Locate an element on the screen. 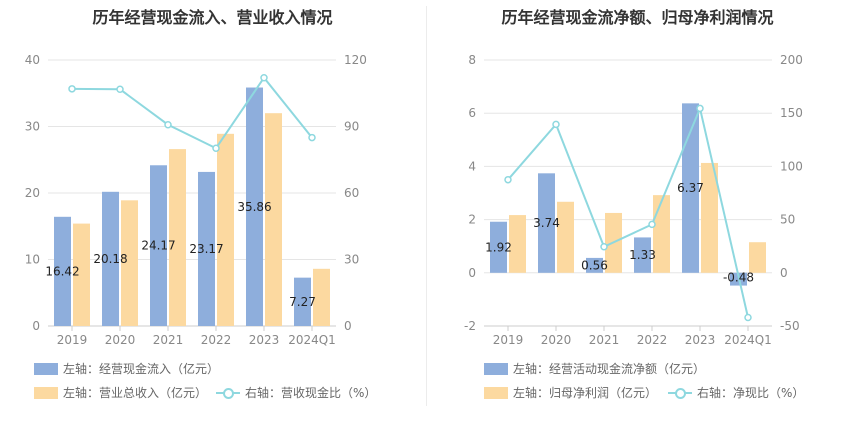  ratio-point-0-2024Q1 is located at coordinates (312, 137).